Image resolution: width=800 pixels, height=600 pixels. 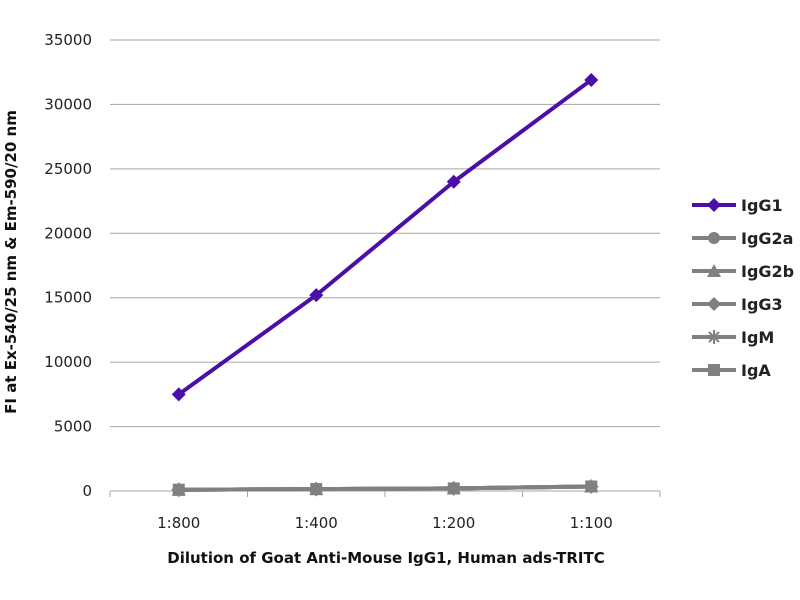 What do you see at coordinates (762, 205) in the screenshot?
I see `legend-label-igg1: IgG1` at bounding box center [762, 205].